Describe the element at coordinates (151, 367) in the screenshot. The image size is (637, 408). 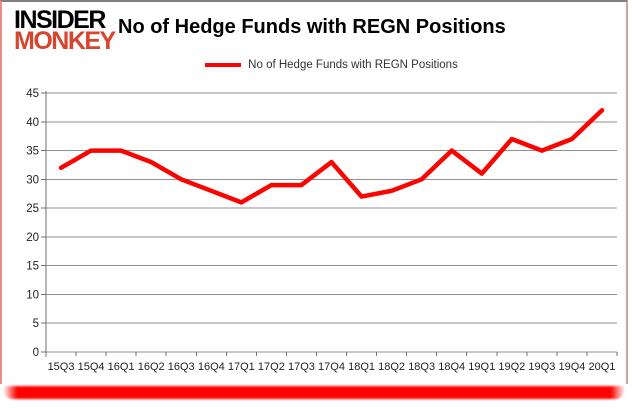
I see `x-axis-label: 16Q2` at that location.